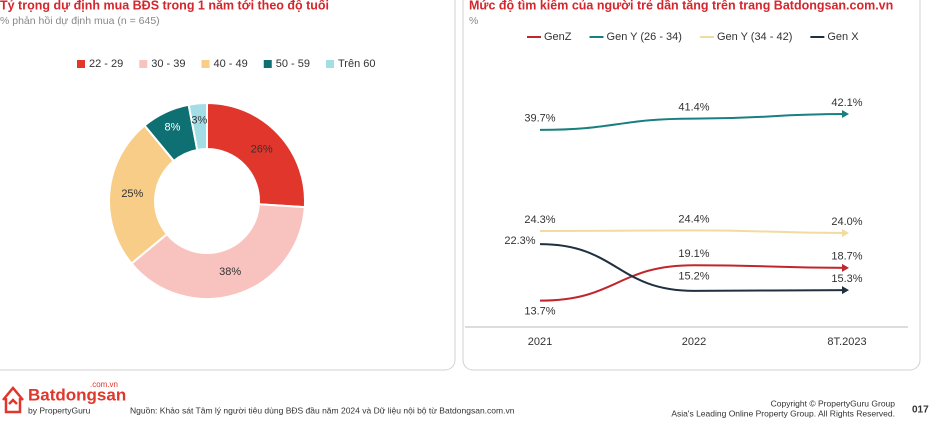 The image size is (936, 430). Describe the element at coordinates (539, 220) in the screenshot. I see `data-label: 24.3%` at that location.